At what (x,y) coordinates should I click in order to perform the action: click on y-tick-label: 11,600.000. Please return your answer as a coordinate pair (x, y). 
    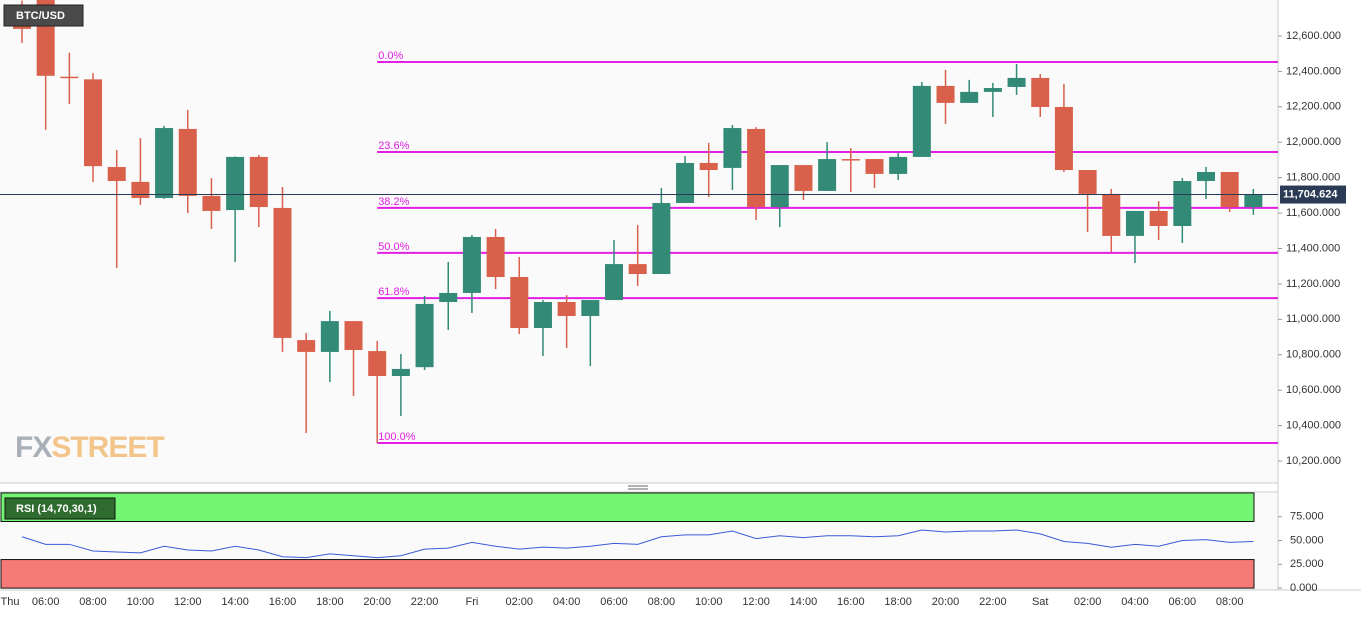
    Looking at the image, I should click on (1313, 213).